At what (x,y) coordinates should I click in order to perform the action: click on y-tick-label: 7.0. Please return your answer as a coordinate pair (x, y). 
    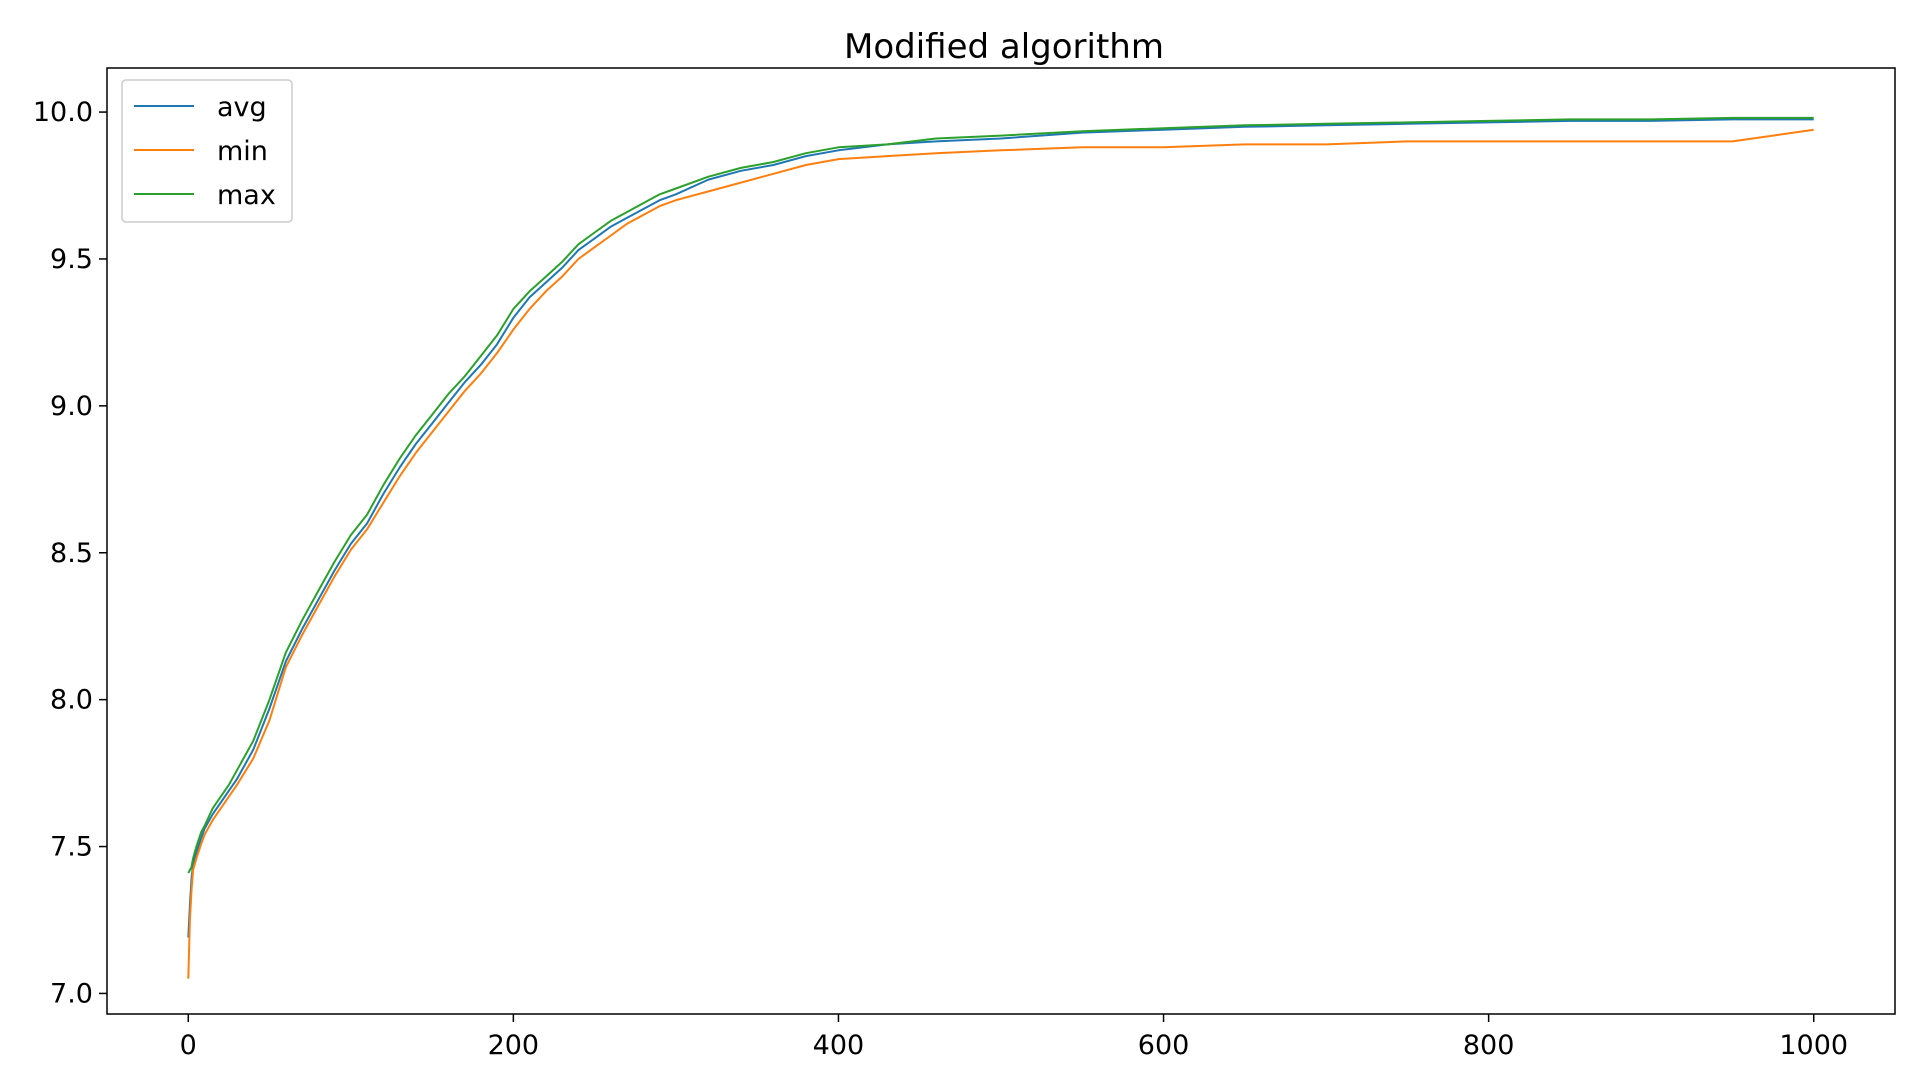
    Looking at the image, I should click on (71, 993).